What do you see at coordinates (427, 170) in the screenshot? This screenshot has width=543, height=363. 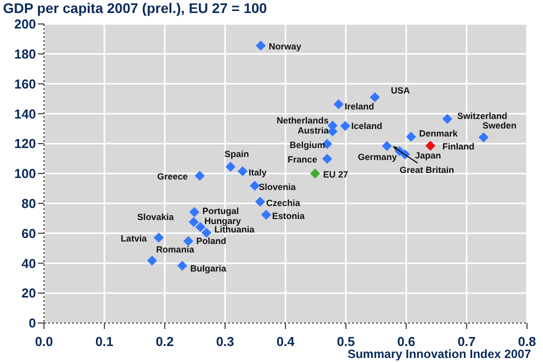 I see `annotation: Great Britain` at bounding box center [427, 170].